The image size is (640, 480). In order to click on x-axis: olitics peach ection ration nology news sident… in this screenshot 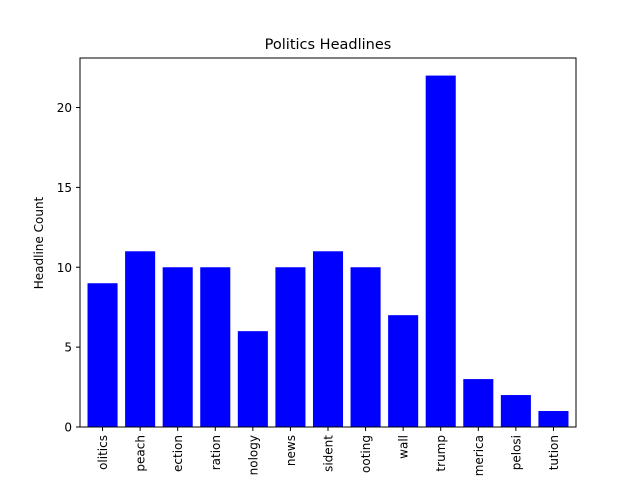, I will do `click(328, 451)`.